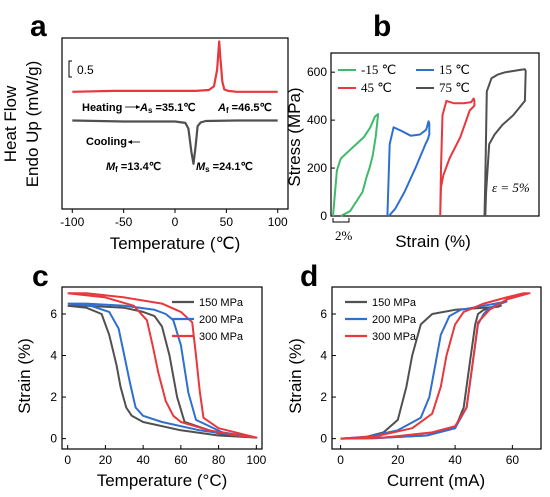 The image size is (550, 497). I want to click on panel-a-af-label: Af =46.5℃, so click(244, 108).